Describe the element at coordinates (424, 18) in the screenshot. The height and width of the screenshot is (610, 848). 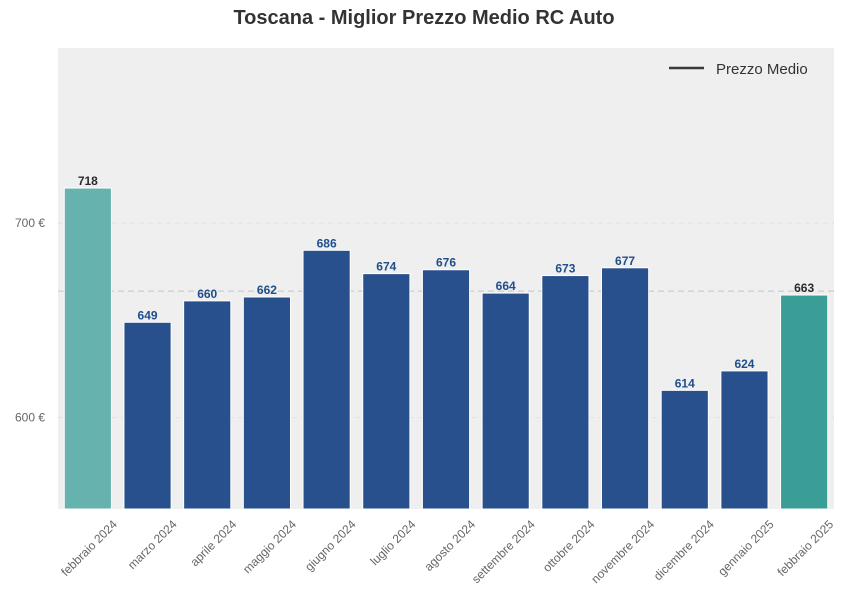
I see `chart-title: Toscana - Miglior Prezzo Medio RC Auto` at that location.